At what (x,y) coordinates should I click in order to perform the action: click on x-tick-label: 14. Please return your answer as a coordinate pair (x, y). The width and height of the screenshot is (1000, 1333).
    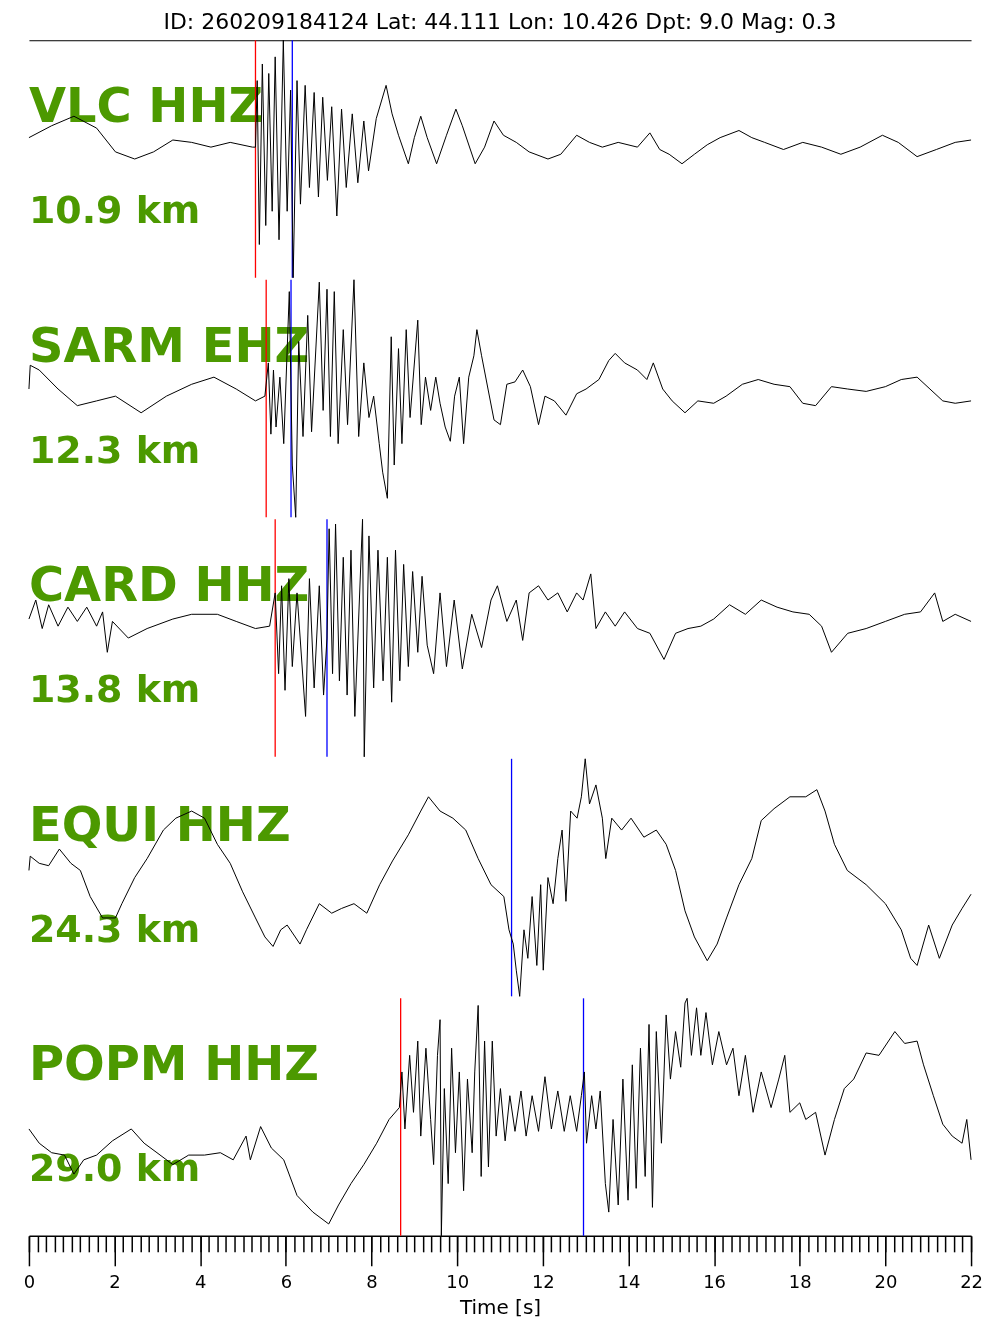
    Looking at the image, I should click on (629, 1282).